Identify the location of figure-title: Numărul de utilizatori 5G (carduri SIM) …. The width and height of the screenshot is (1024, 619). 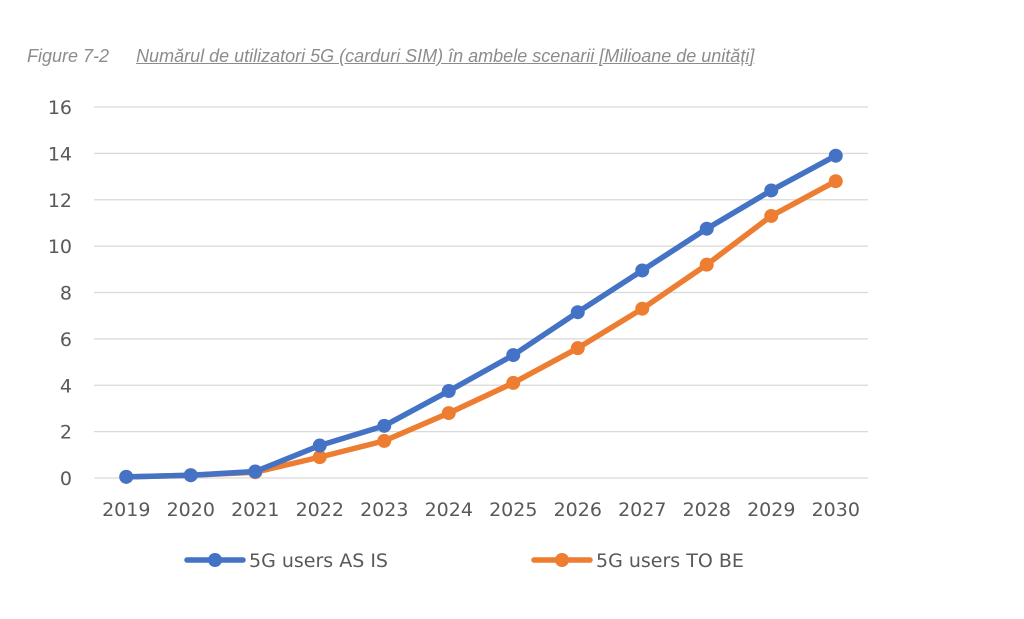
(445, 56).